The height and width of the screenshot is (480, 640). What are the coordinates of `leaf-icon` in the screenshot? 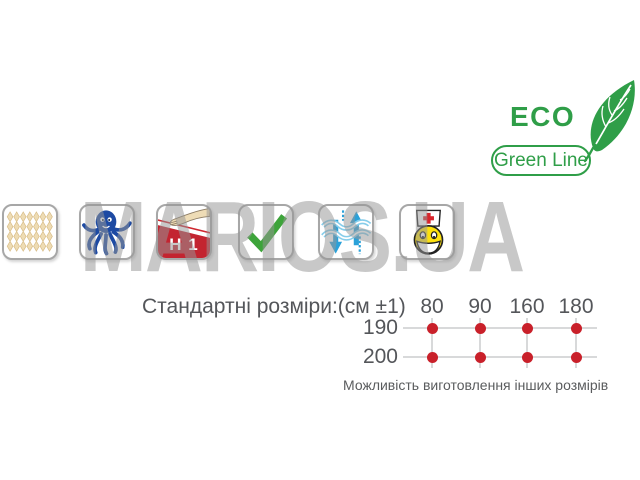 It's located at (609, 121).